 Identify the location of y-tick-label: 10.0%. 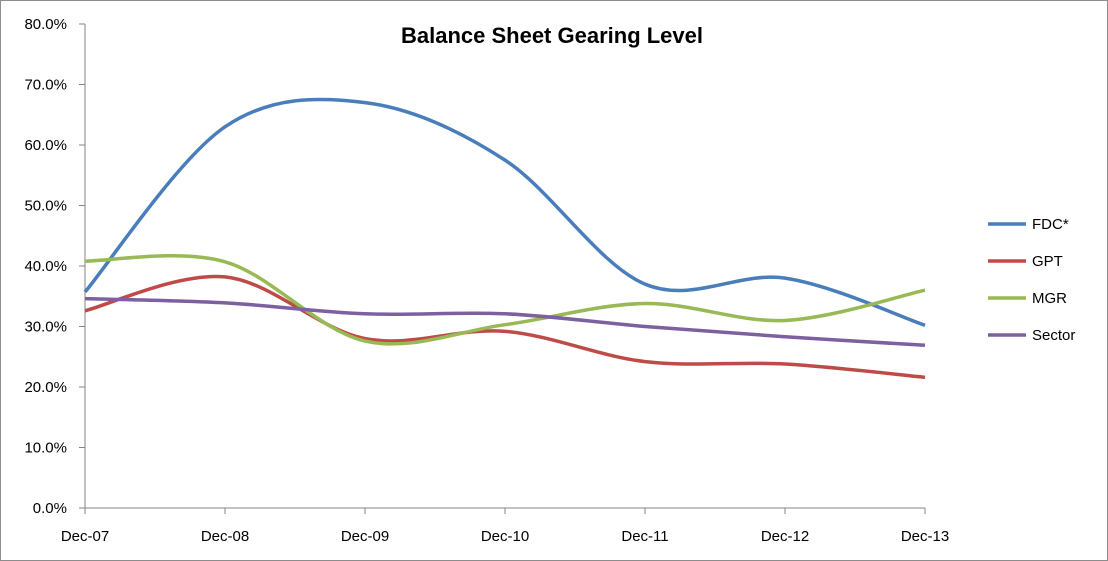
(45, 448).